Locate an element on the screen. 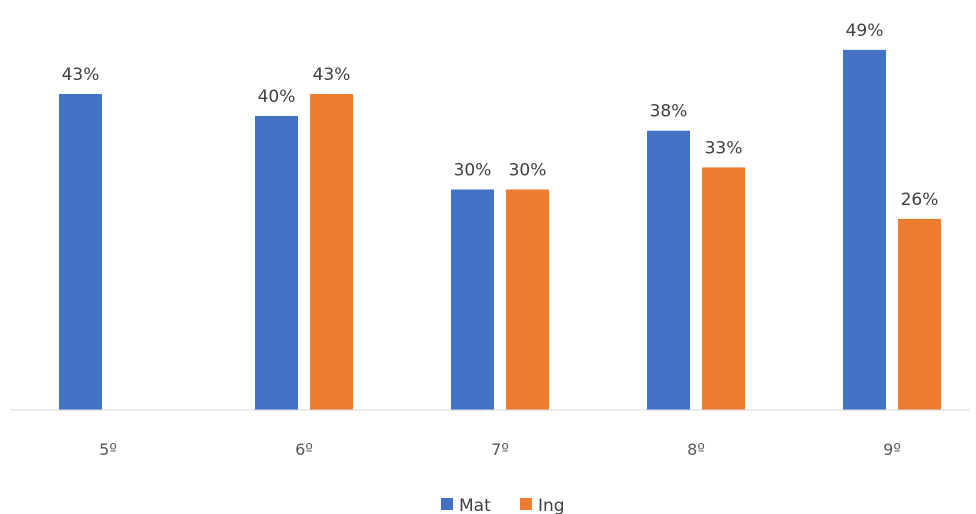  x-tick-label: 5º is located at coordinates (108, 449).